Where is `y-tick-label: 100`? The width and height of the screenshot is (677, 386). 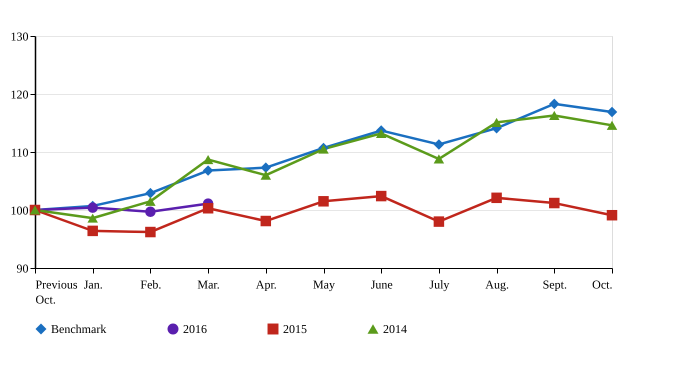 y-tick-label: 100 is located at coordinates (19, 211).